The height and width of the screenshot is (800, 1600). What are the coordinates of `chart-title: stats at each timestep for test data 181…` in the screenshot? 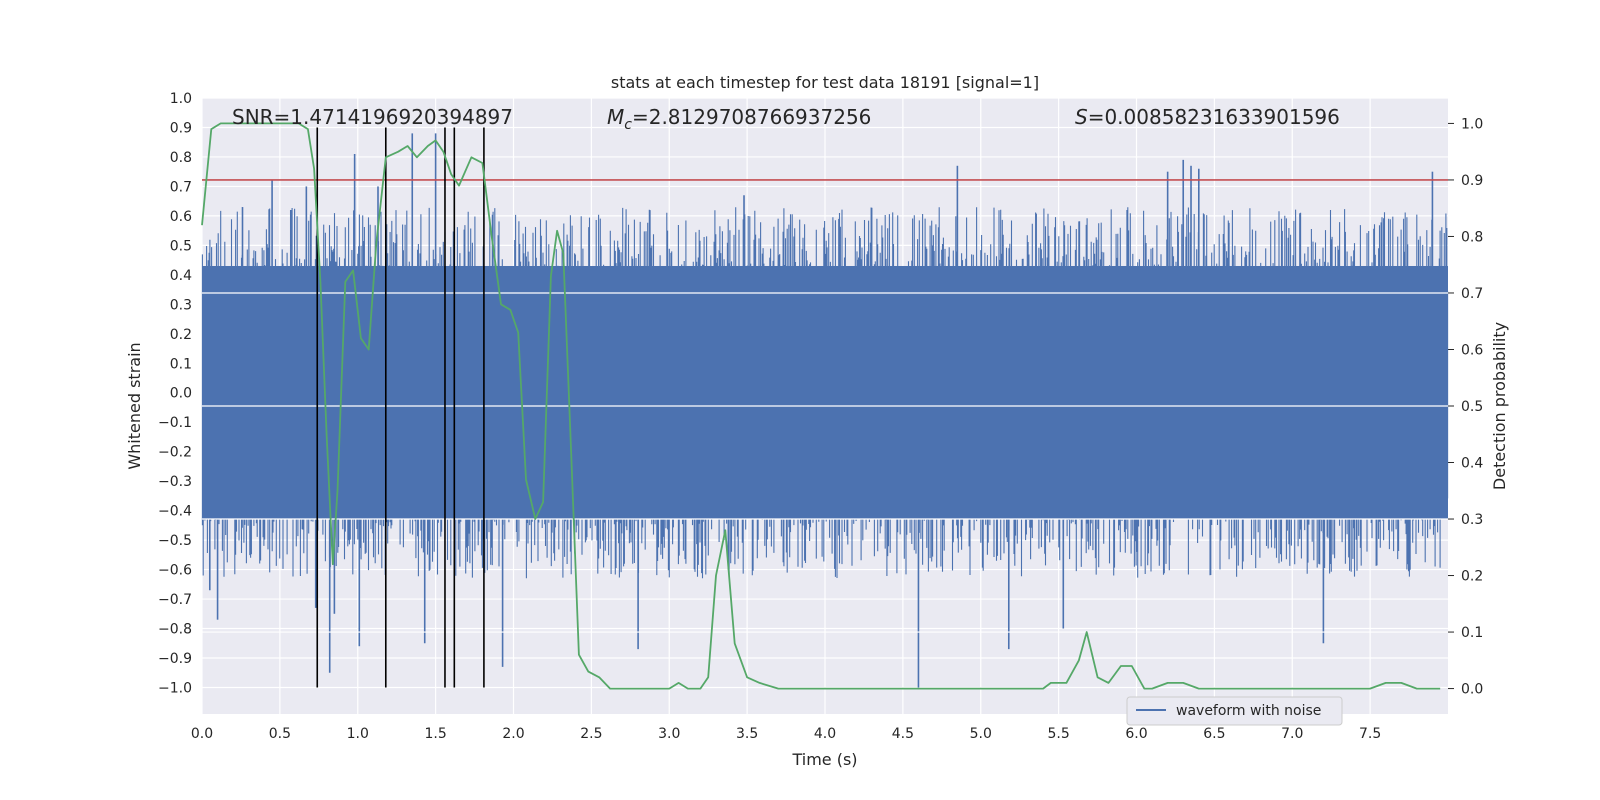 It's located at (825, 82).